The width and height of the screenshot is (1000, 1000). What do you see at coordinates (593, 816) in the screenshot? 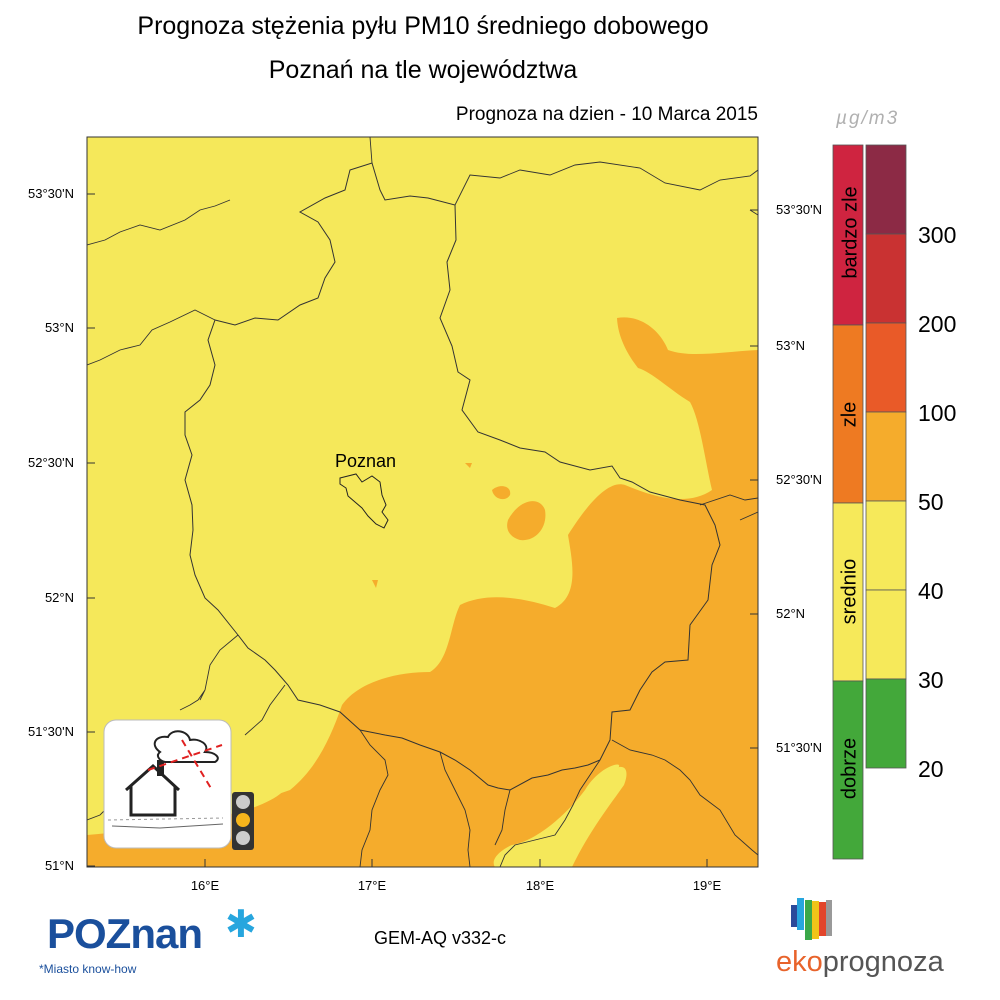
I see `average-zone` at bounding box center [593, 816].